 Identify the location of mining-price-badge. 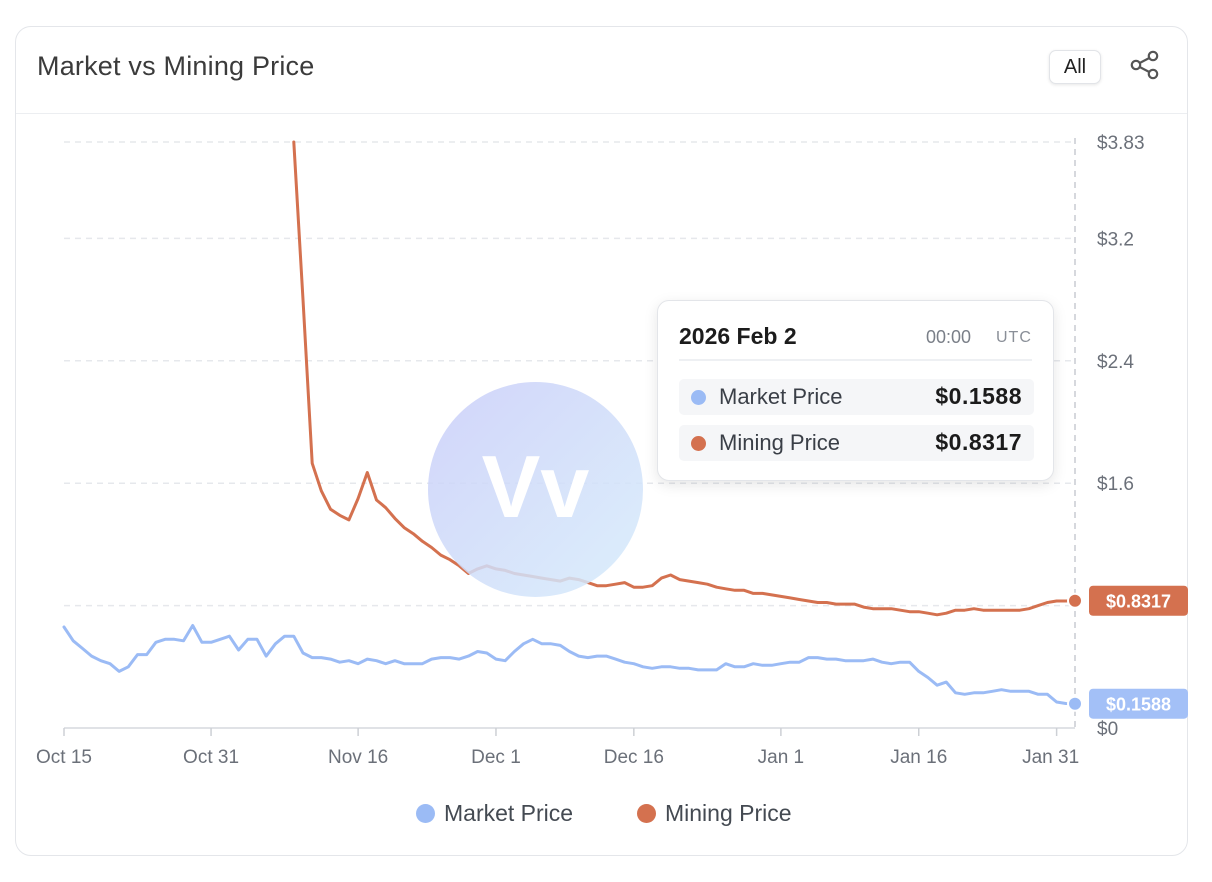
(1138, 600).